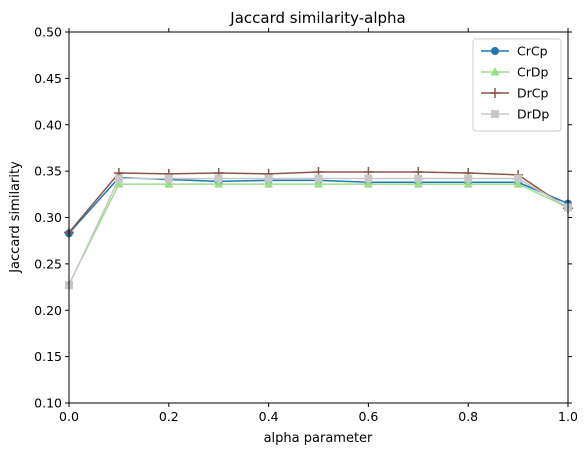 This screenshot has width=587, height=455. Describe the element at coordinates (269, 416) in the screenshot. I see `x-tick-label: 0.4` at that location.